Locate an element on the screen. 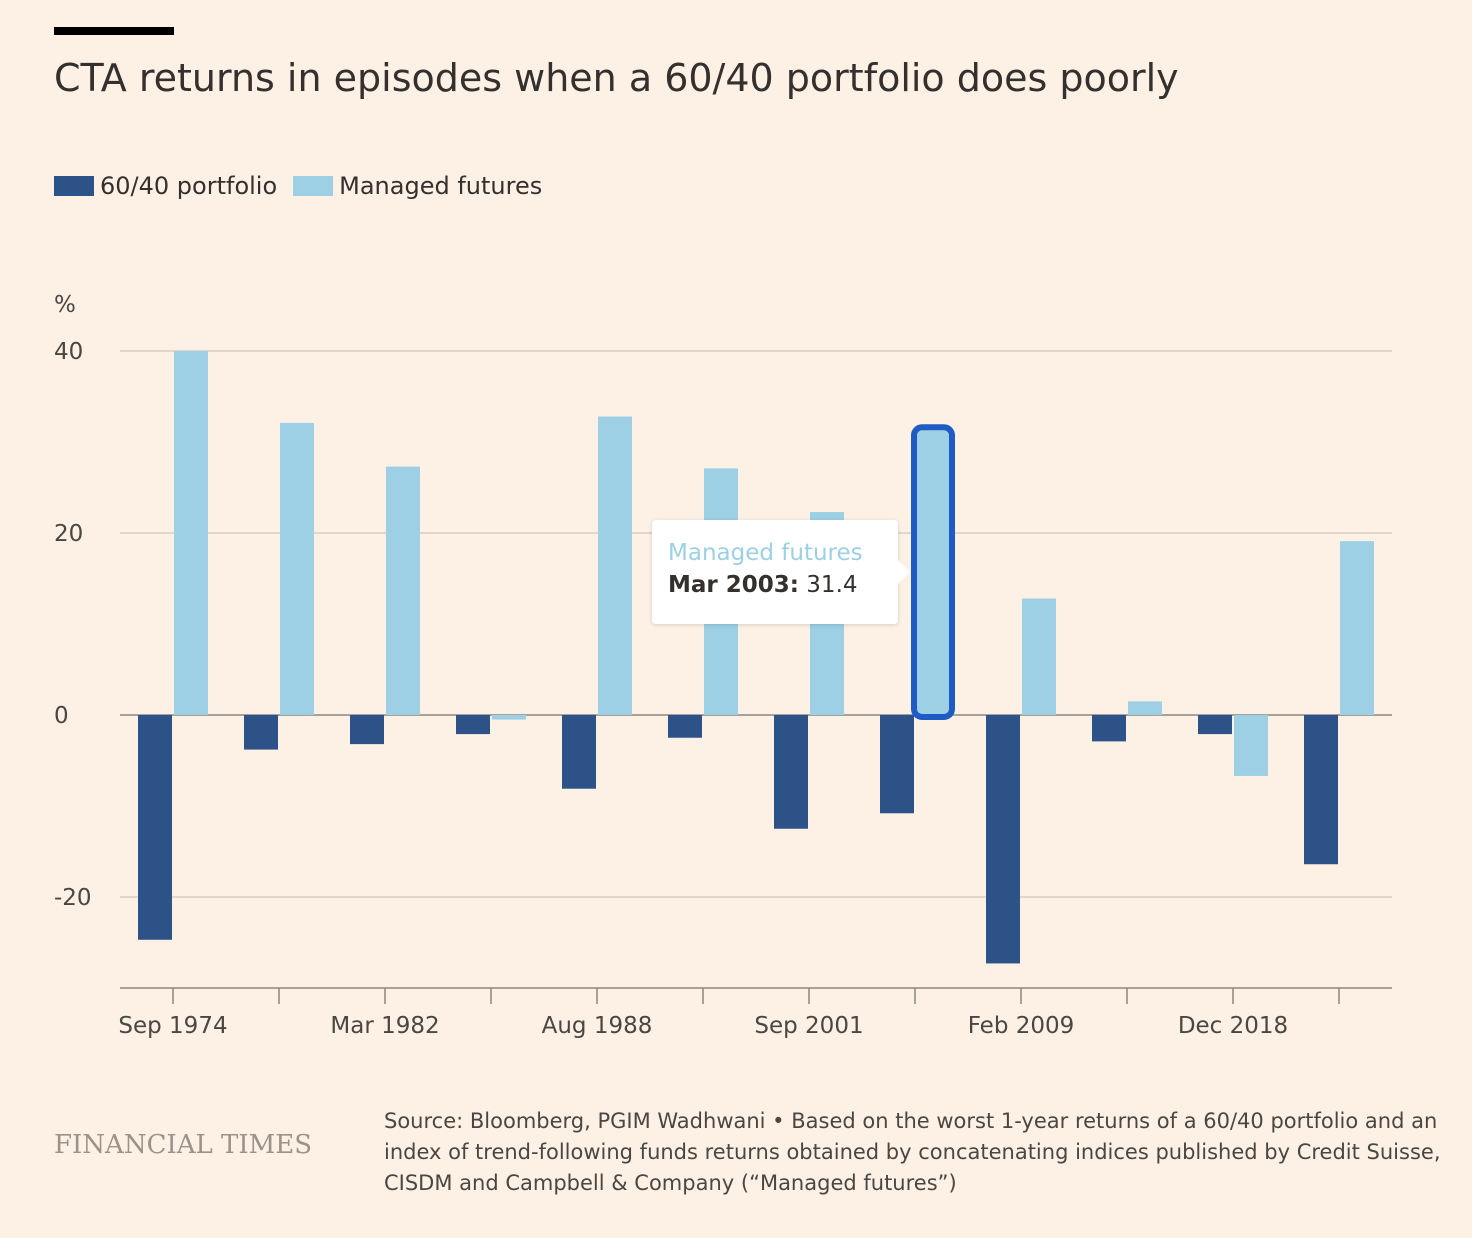  x-tick-label: Aug 1988 is located at coordinates (597, 1026).